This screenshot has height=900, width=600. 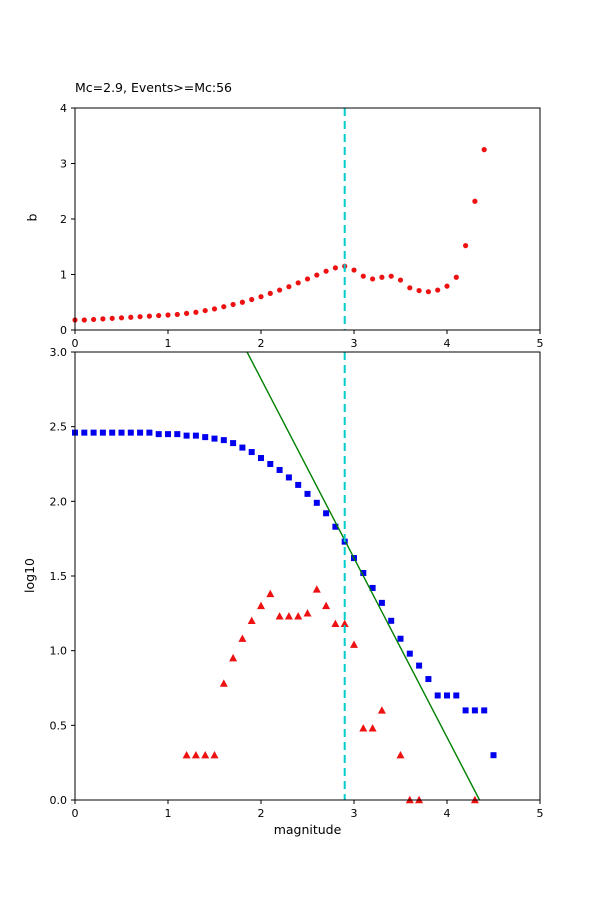 What do you see at coordinates (279, 235) in the screenshot?
I see `b-value-dots` at bounding box center [279, 235].